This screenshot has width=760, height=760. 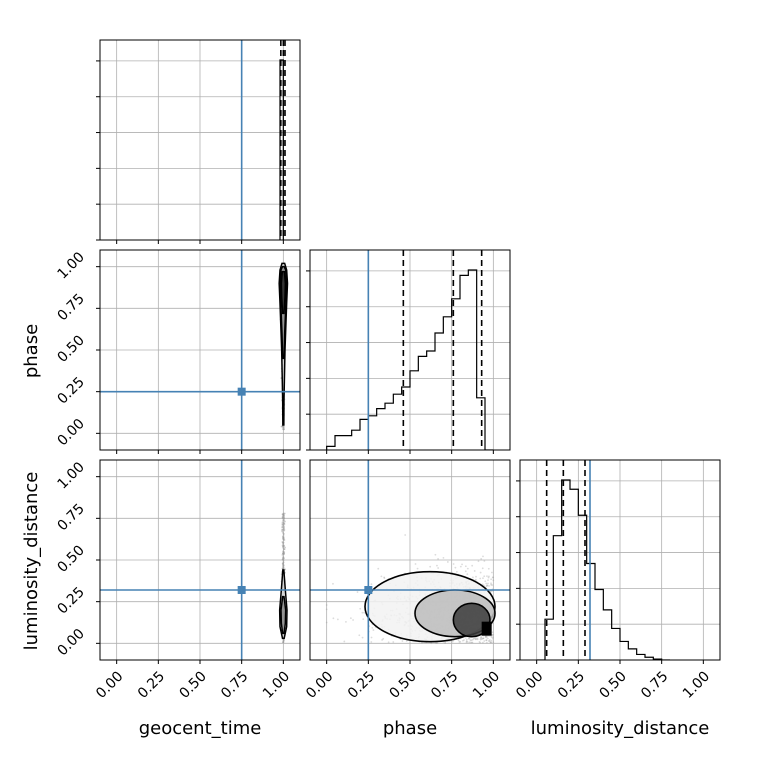 What do you see at coordinates (612, 684) in the screenshot?
I see `x-tick-label: 0.50` at bounding box center [612, 684].